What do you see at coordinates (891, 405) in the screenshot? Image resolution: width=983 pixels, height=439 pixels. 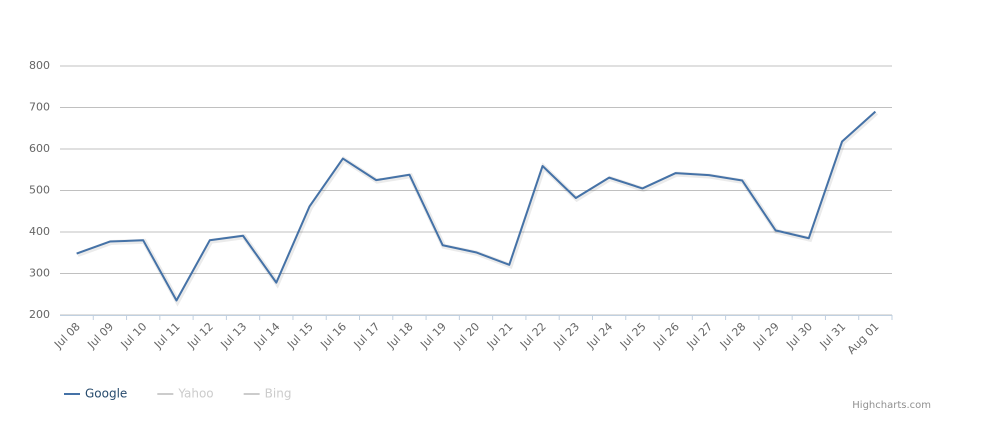 I see `credits: Highcharts.com` at bounding box center [891, 405].